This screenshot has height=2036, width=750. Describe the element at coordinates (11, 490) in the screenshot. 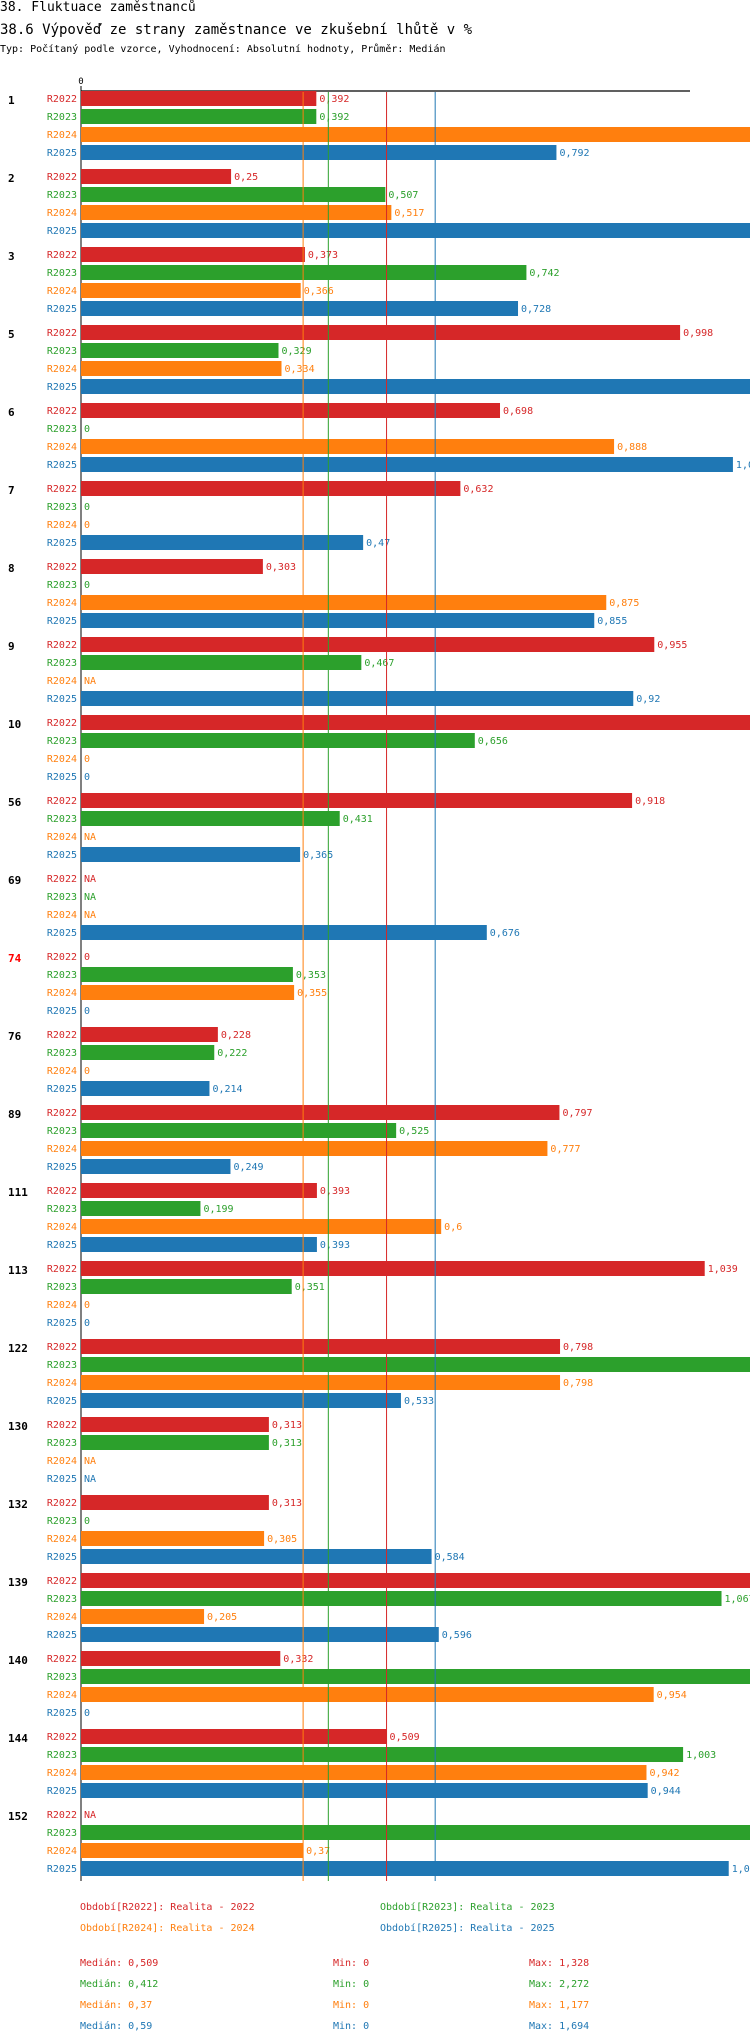

I see `category-label: 7` at that location.